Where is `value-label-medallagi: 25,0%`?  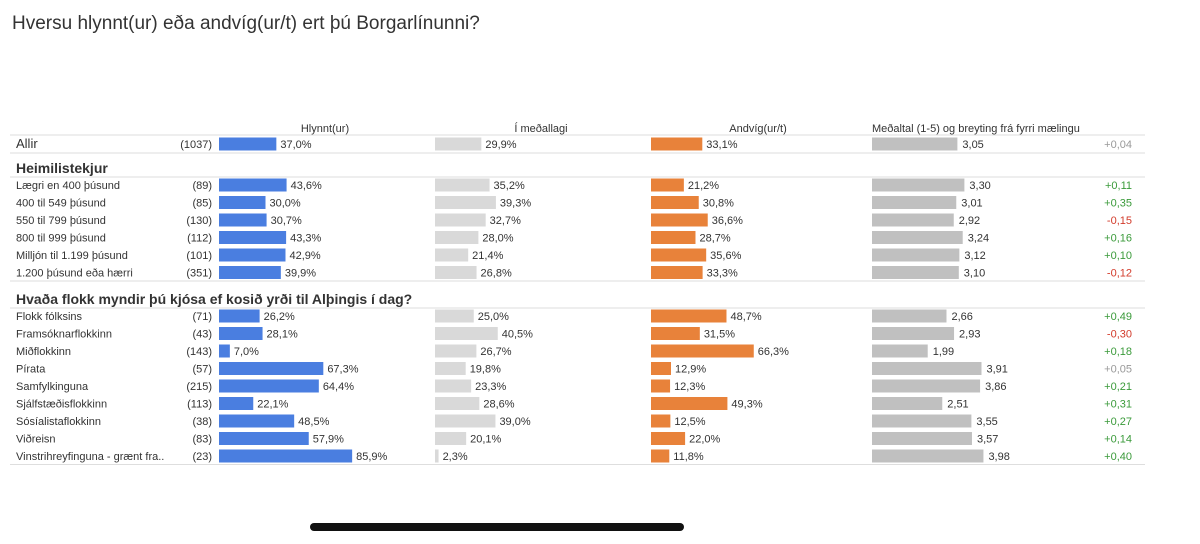
value-label-medallagi: 25,0% is located at coordinates (493, 317).